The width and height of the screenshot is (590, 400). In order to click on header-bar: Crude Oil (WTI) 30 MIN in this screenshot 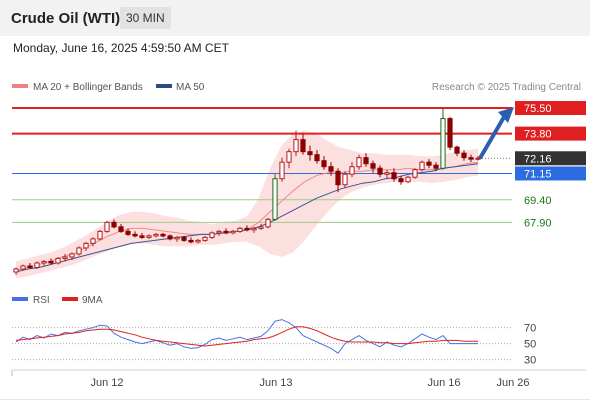, I will do `click(295, 18)`.